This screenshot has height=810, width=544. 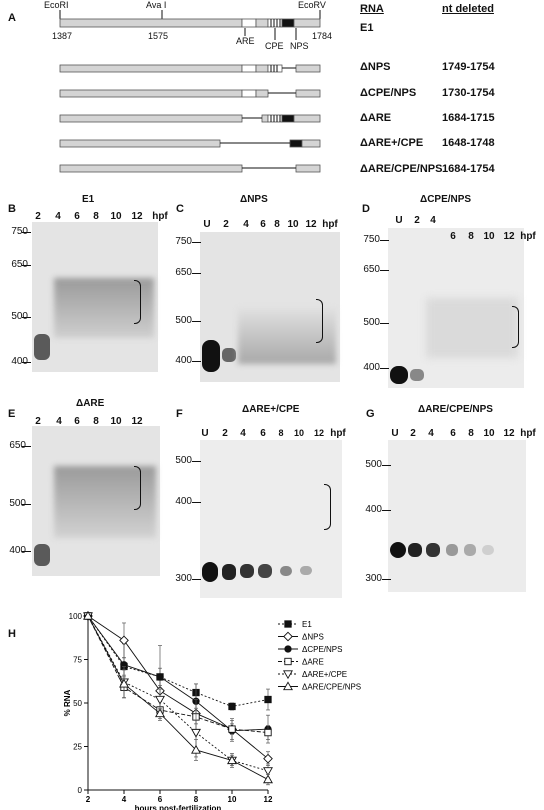 What do you see at coordinates (468, 143) in the screenshot?
I see `construct-nt-darecpe: 1648-1748` at bounding box center [468, 143].